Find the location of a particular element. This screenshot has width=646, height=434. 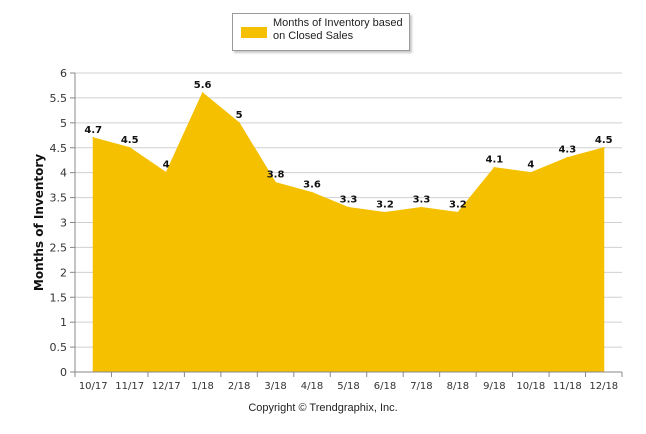

x-tick-label: 11/18 is located at coordinates (567, 386).